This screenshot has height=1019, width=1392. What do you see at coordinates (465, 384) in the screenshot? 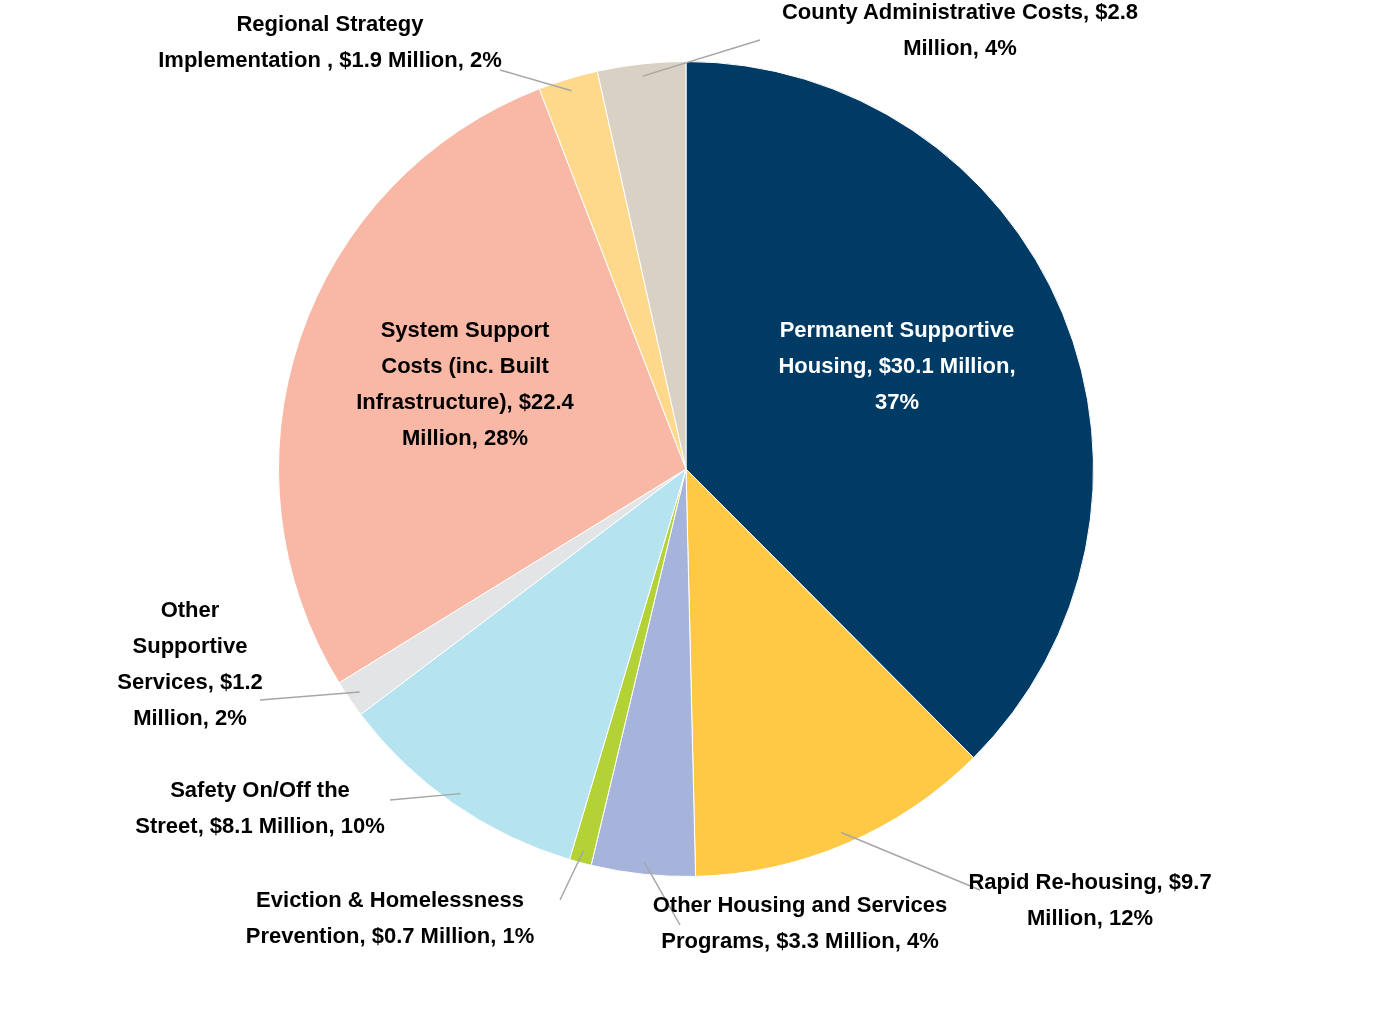
I see `slice-label: System Support Costs (inc. Built Infrastructure), $22.4 Million, 28%` at bounding box center [465, 384].